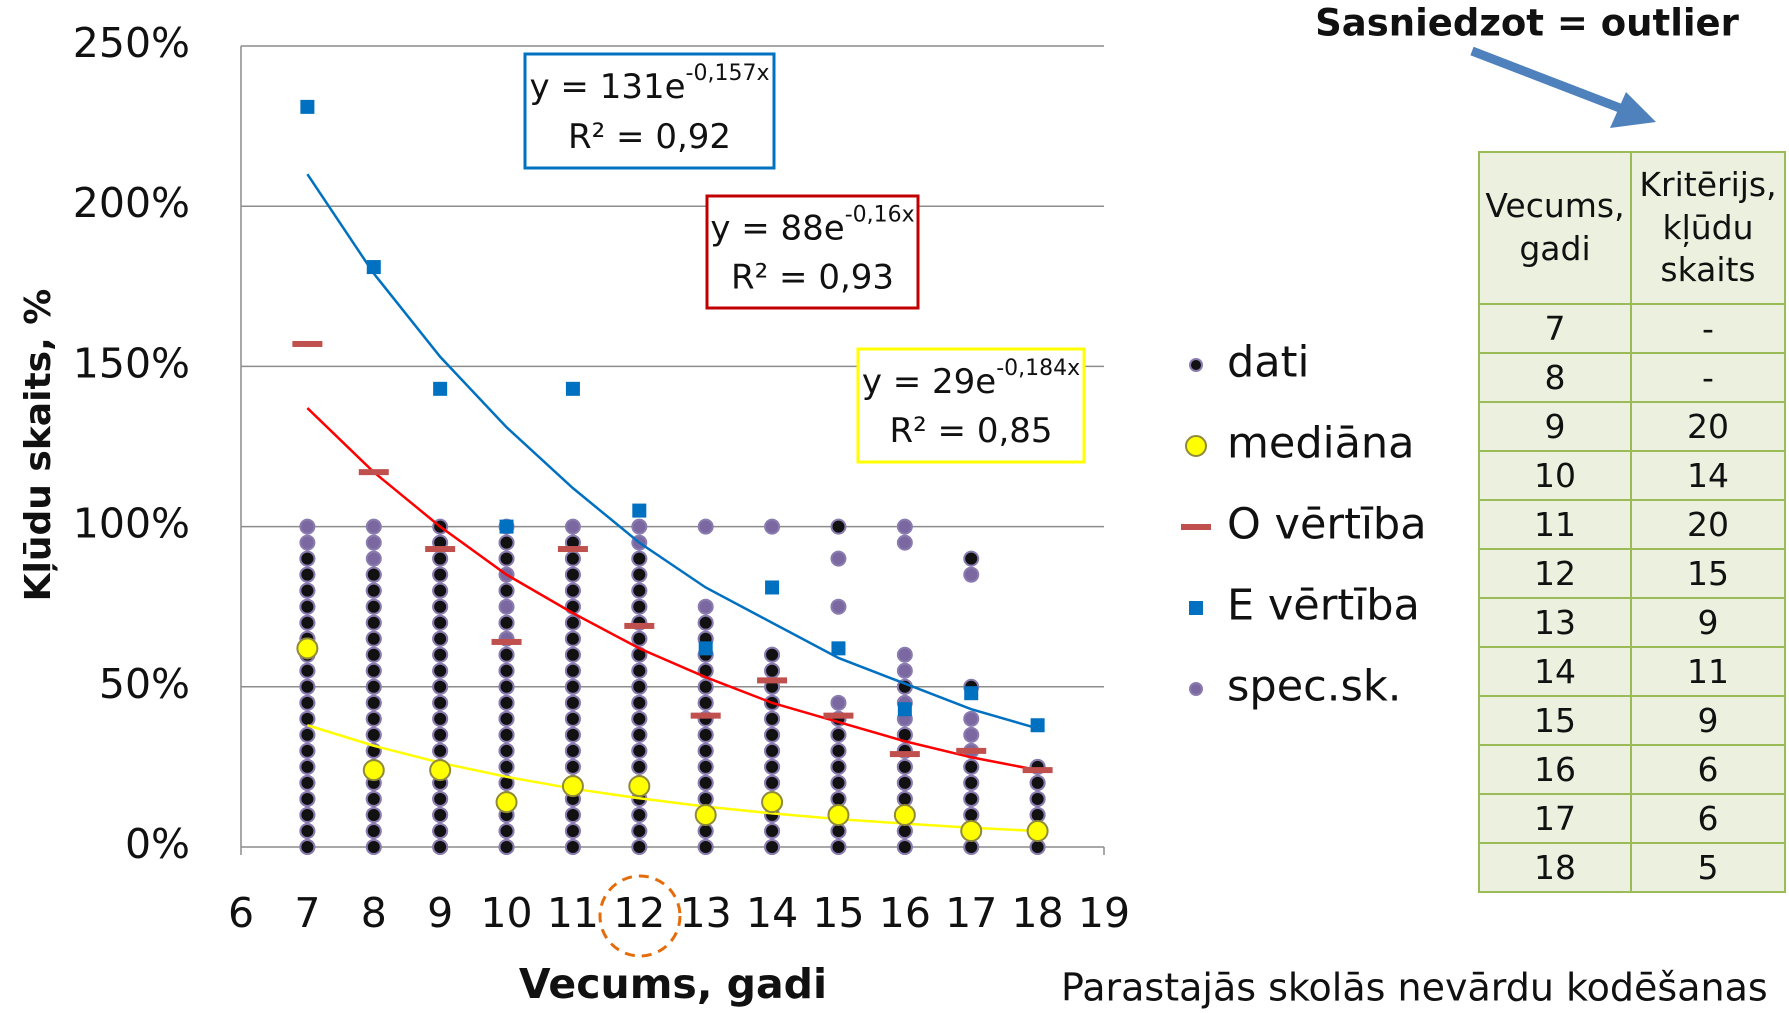  I want to click on row: 18 5, so click(1632, 867).